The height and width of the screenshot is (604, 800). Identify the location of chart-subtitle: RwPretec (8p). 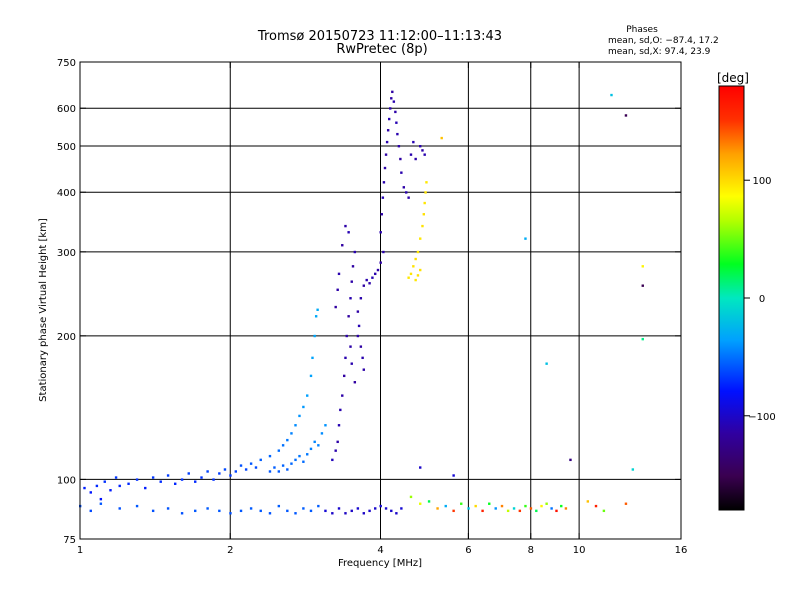
(381, 49).